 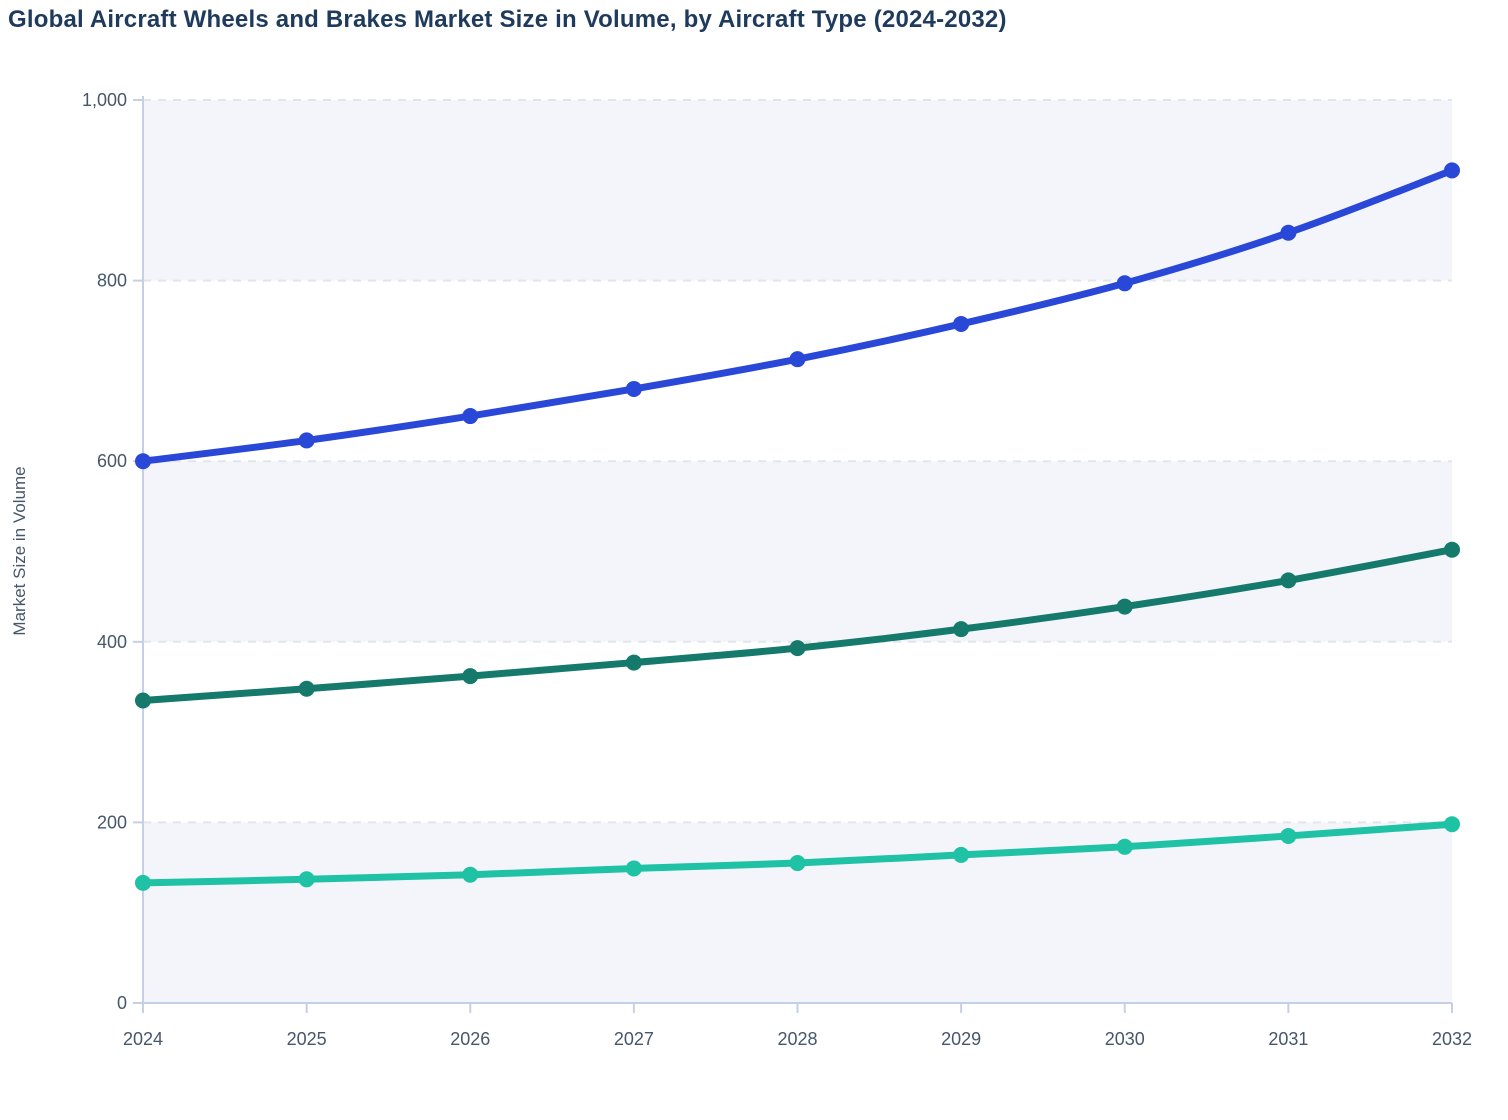 What do you see at coordinates (112, 642) in the screenshot?
I see `y-tick-label: 400` at bounding box center [112, 642].